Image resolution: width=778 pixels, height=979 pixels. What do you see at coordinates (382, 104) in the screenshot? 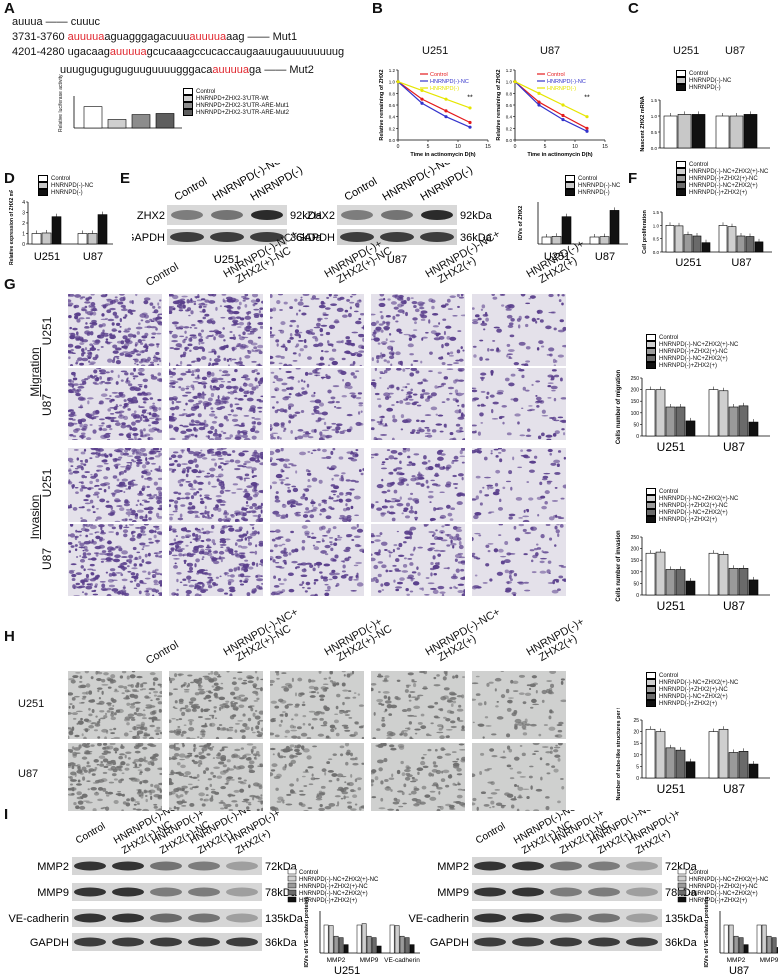
I see `y-axis-label: Relative remaining of ZHX2` at bounding box center [382, 104].